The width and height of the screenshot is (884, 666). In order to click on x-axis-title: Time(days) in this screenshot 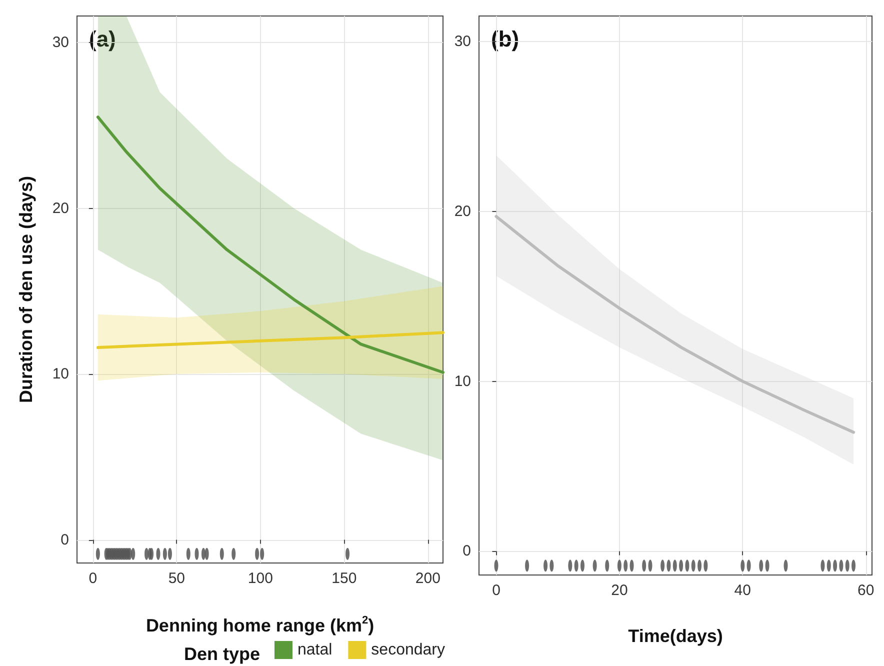, I will do `click(675, 636)`.